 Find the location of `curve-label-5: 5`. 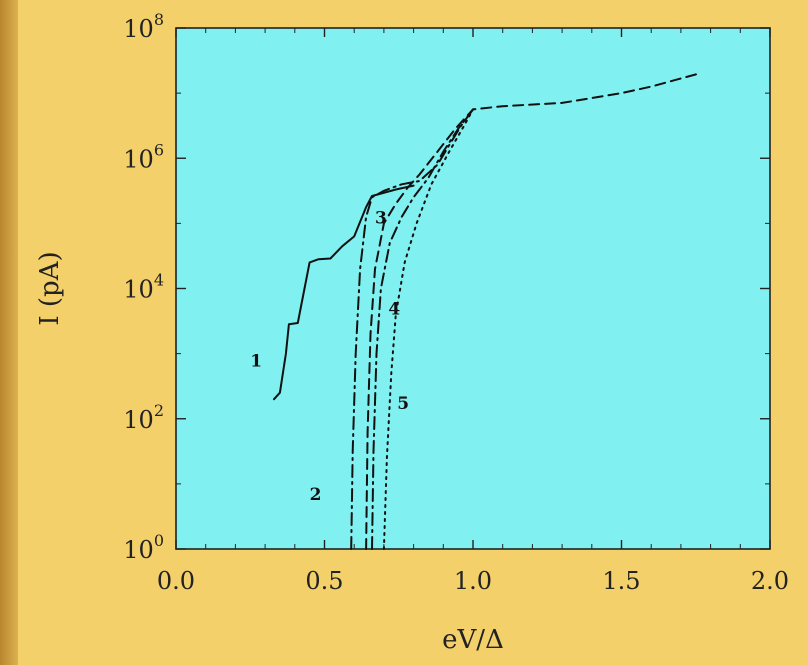

curve-label-5: 5 is located at coordinates (403, 404).